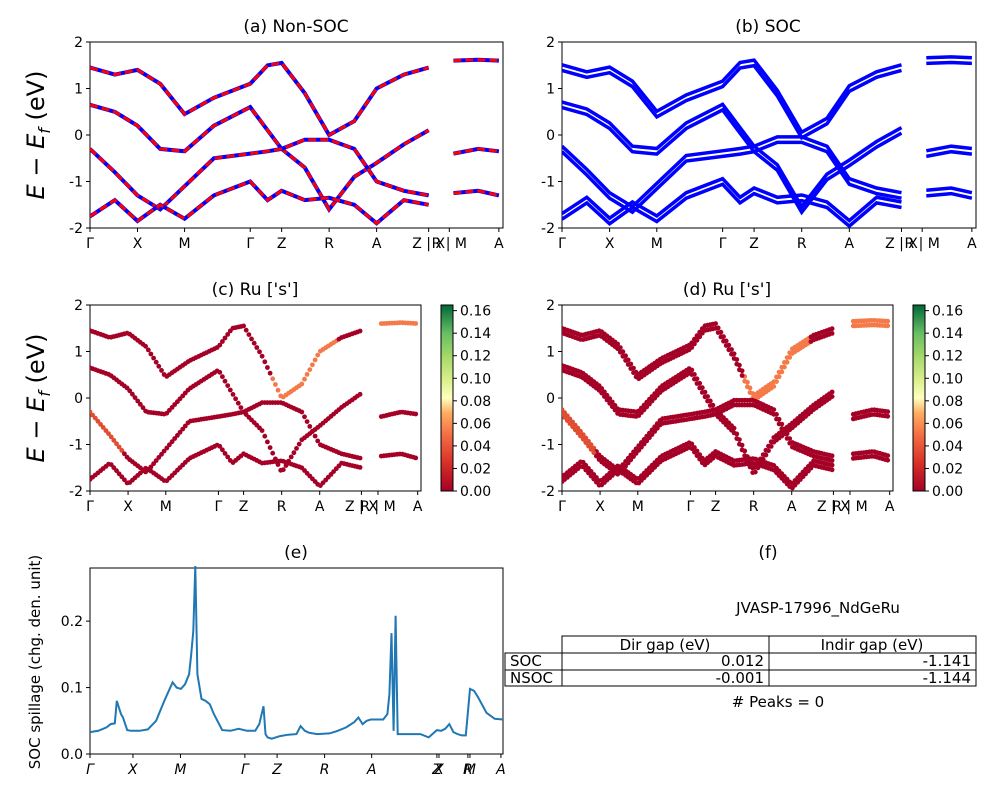  I want to click on y-tick-label: 0, so click(78, 136).